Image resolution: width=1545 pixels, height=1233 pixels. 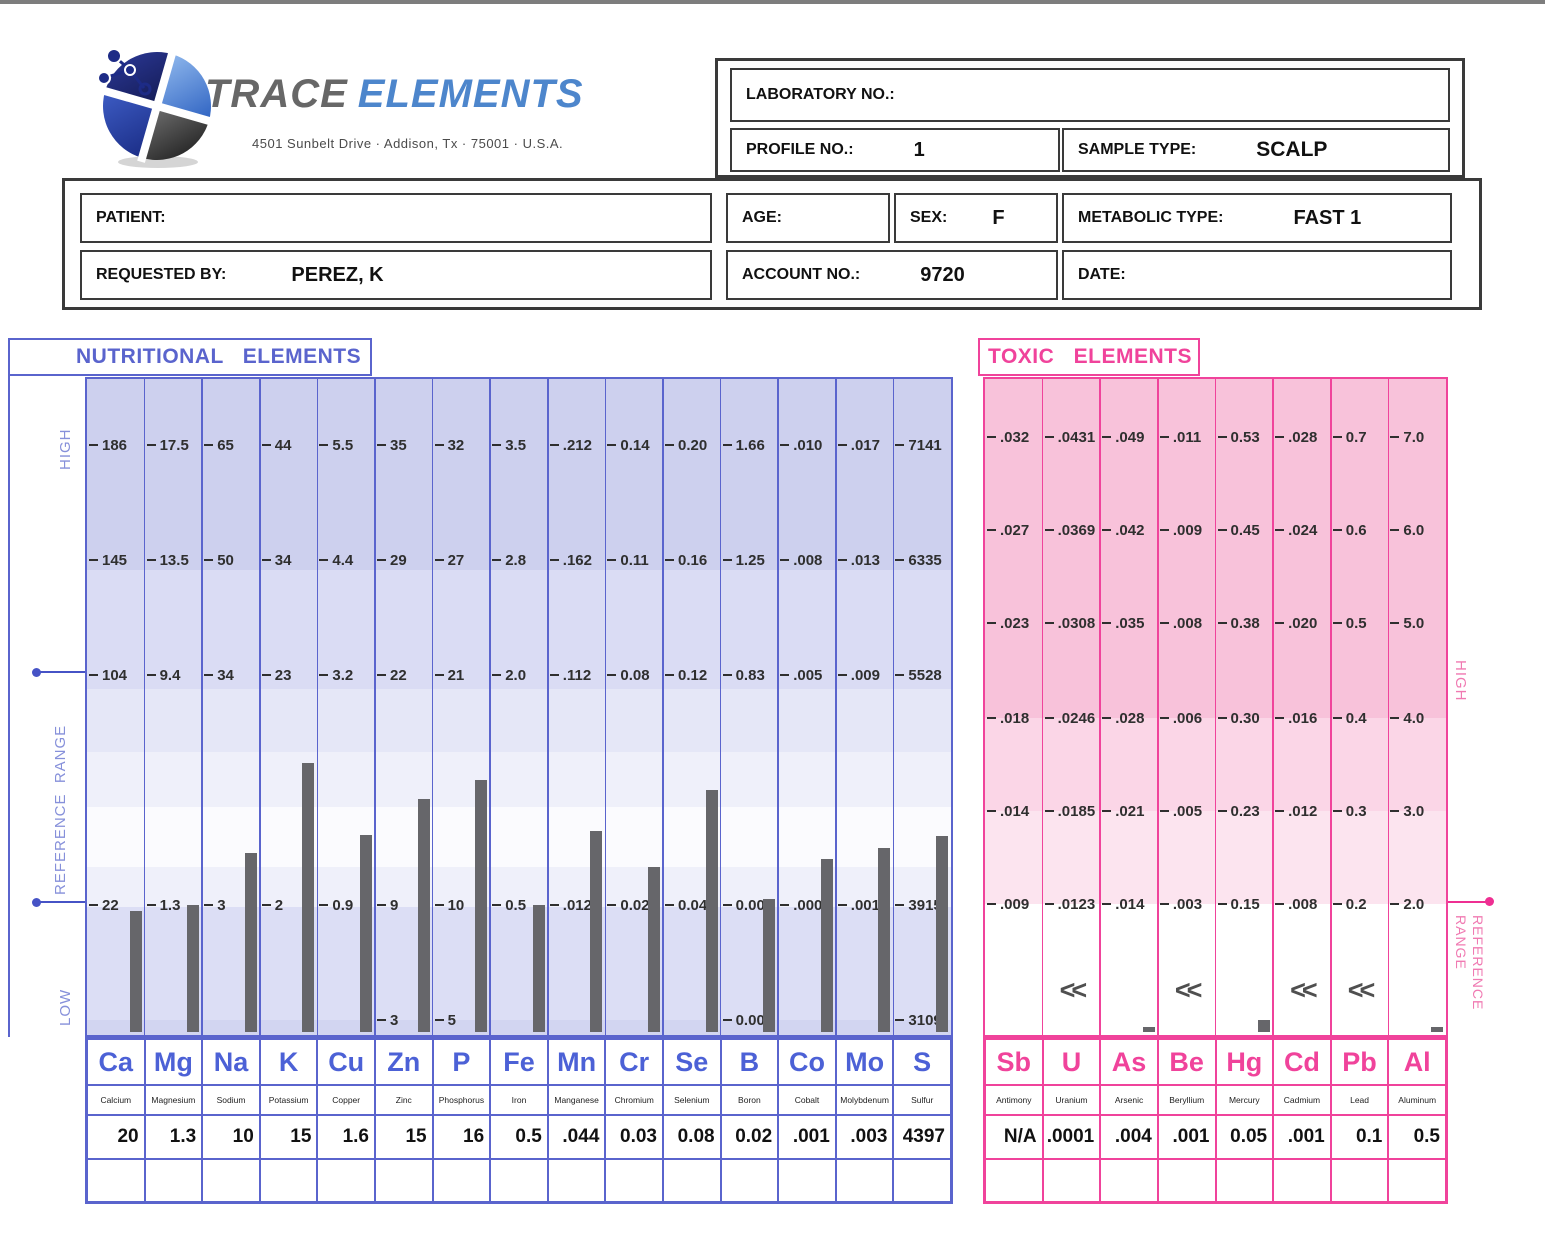 What do you see at coordinates (1008, 811) in the screenshot?
I see `scale-tick-Sb: .014` at bounding box center [1008, 811].